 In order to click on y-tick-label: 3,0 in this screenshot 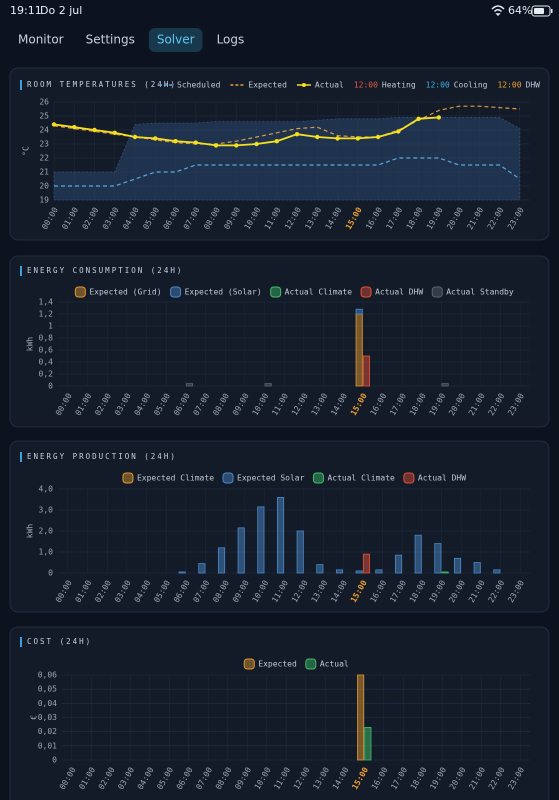, I will do `click(46, 510)`.